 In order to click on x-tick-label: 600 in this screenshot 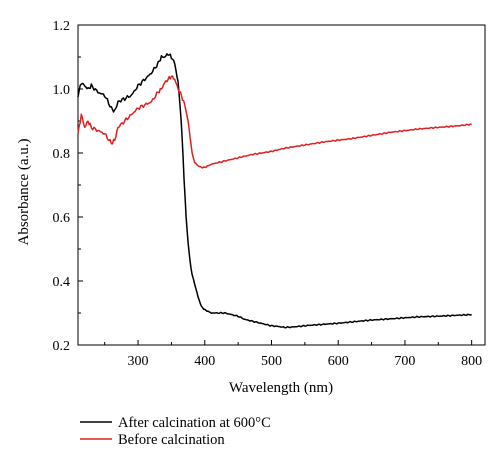, I will do `click(338, 361)`.